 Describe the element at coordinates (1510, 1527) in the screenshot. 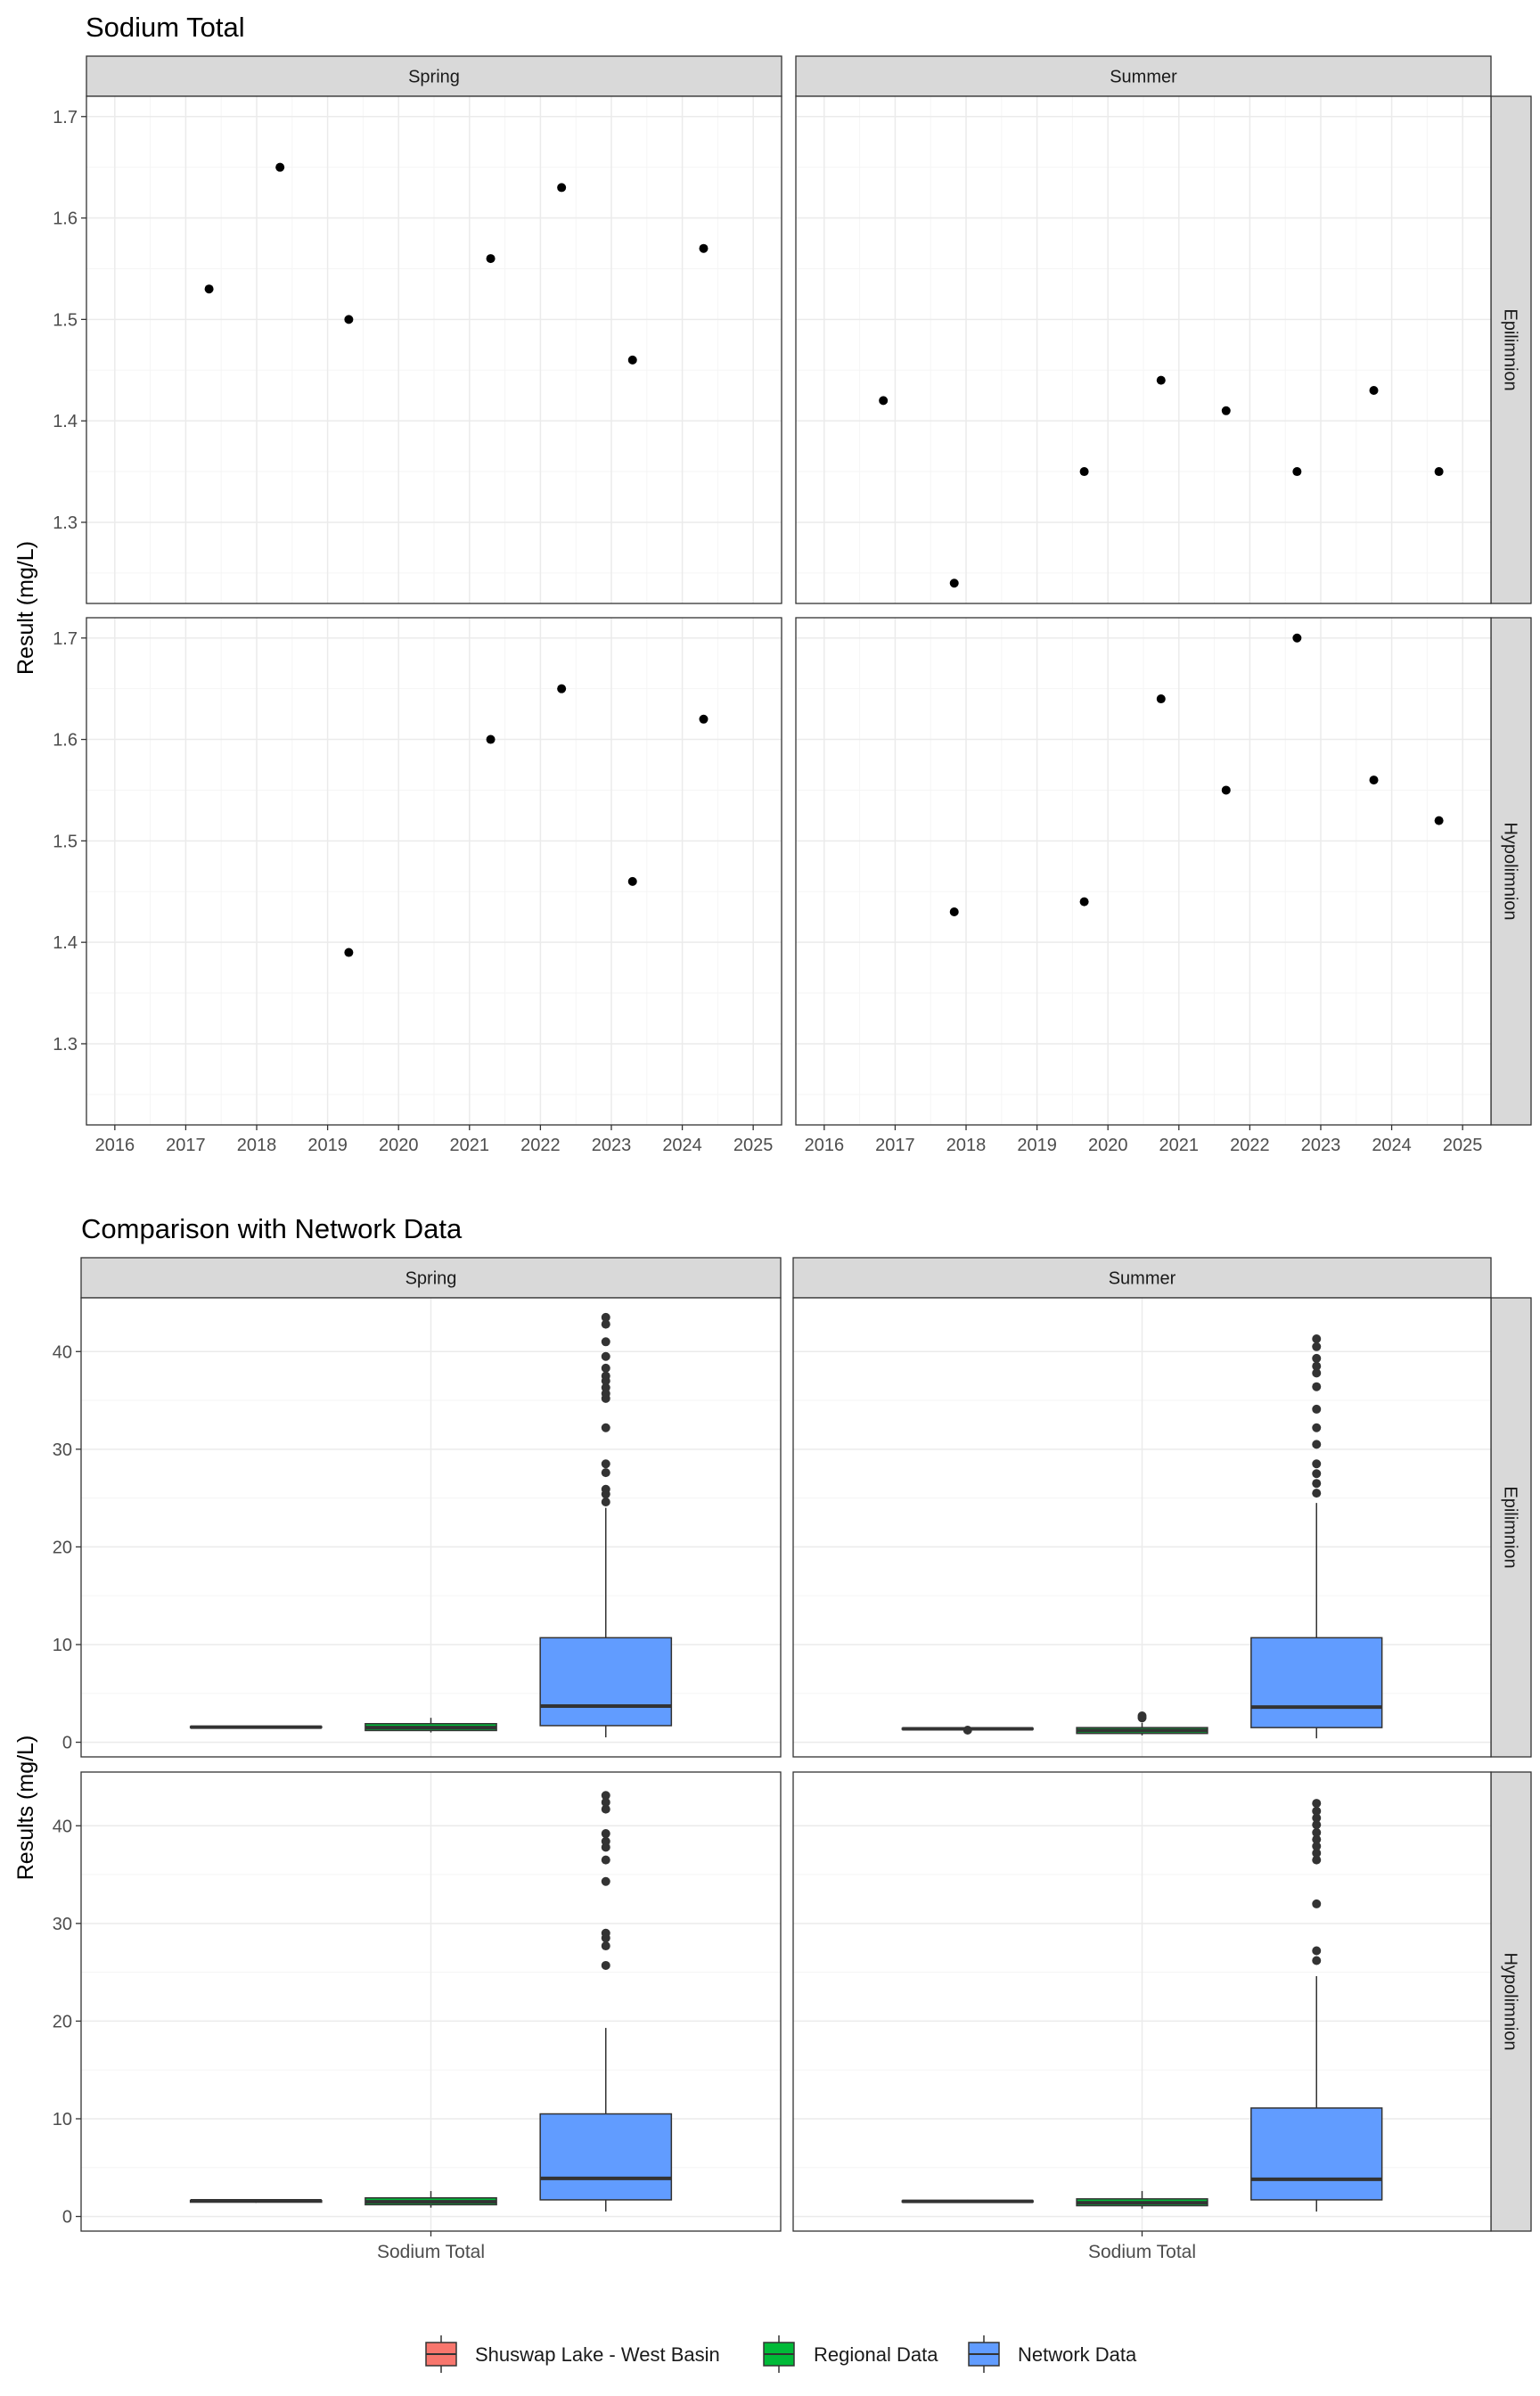

I see `facet-strip-label: Epilimnion` at that location.